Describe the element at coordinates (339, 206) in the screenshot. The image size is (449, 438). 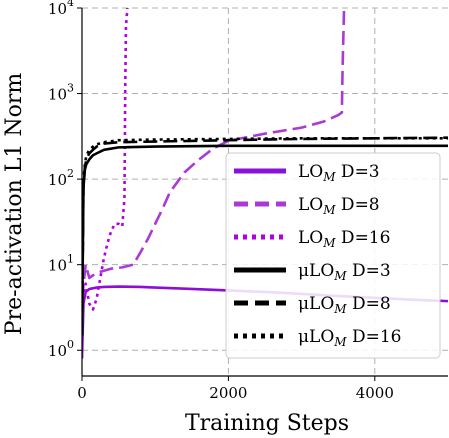
I see `legend-label-2: LOM D=8` at that location.